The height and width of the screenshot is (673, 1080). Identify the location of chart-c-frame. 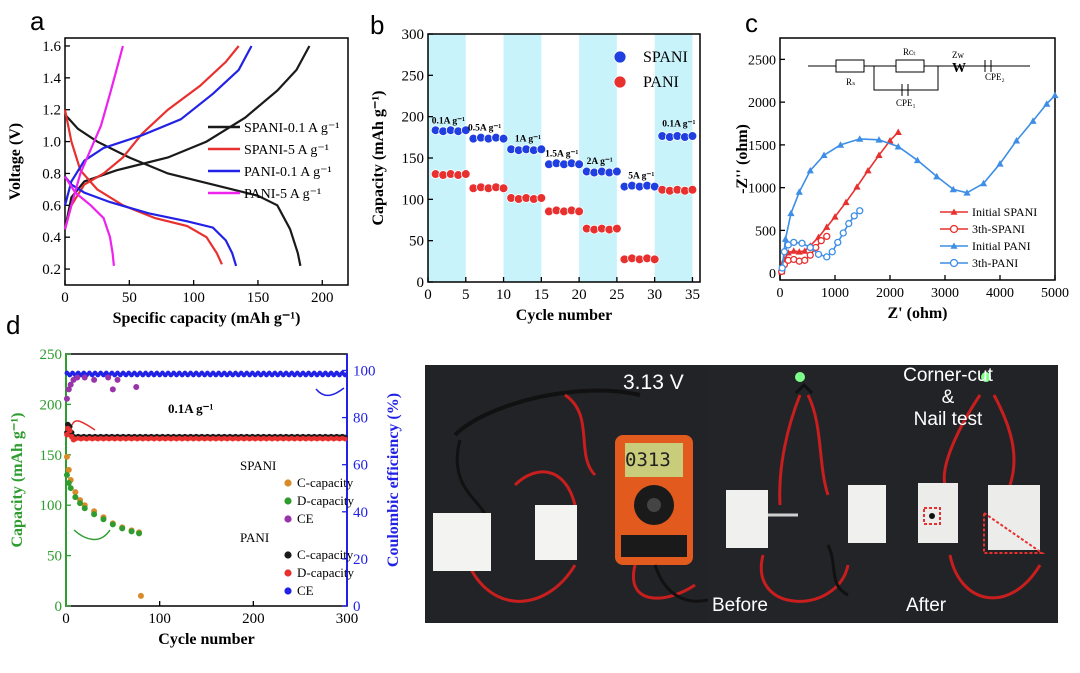
(917, 159).